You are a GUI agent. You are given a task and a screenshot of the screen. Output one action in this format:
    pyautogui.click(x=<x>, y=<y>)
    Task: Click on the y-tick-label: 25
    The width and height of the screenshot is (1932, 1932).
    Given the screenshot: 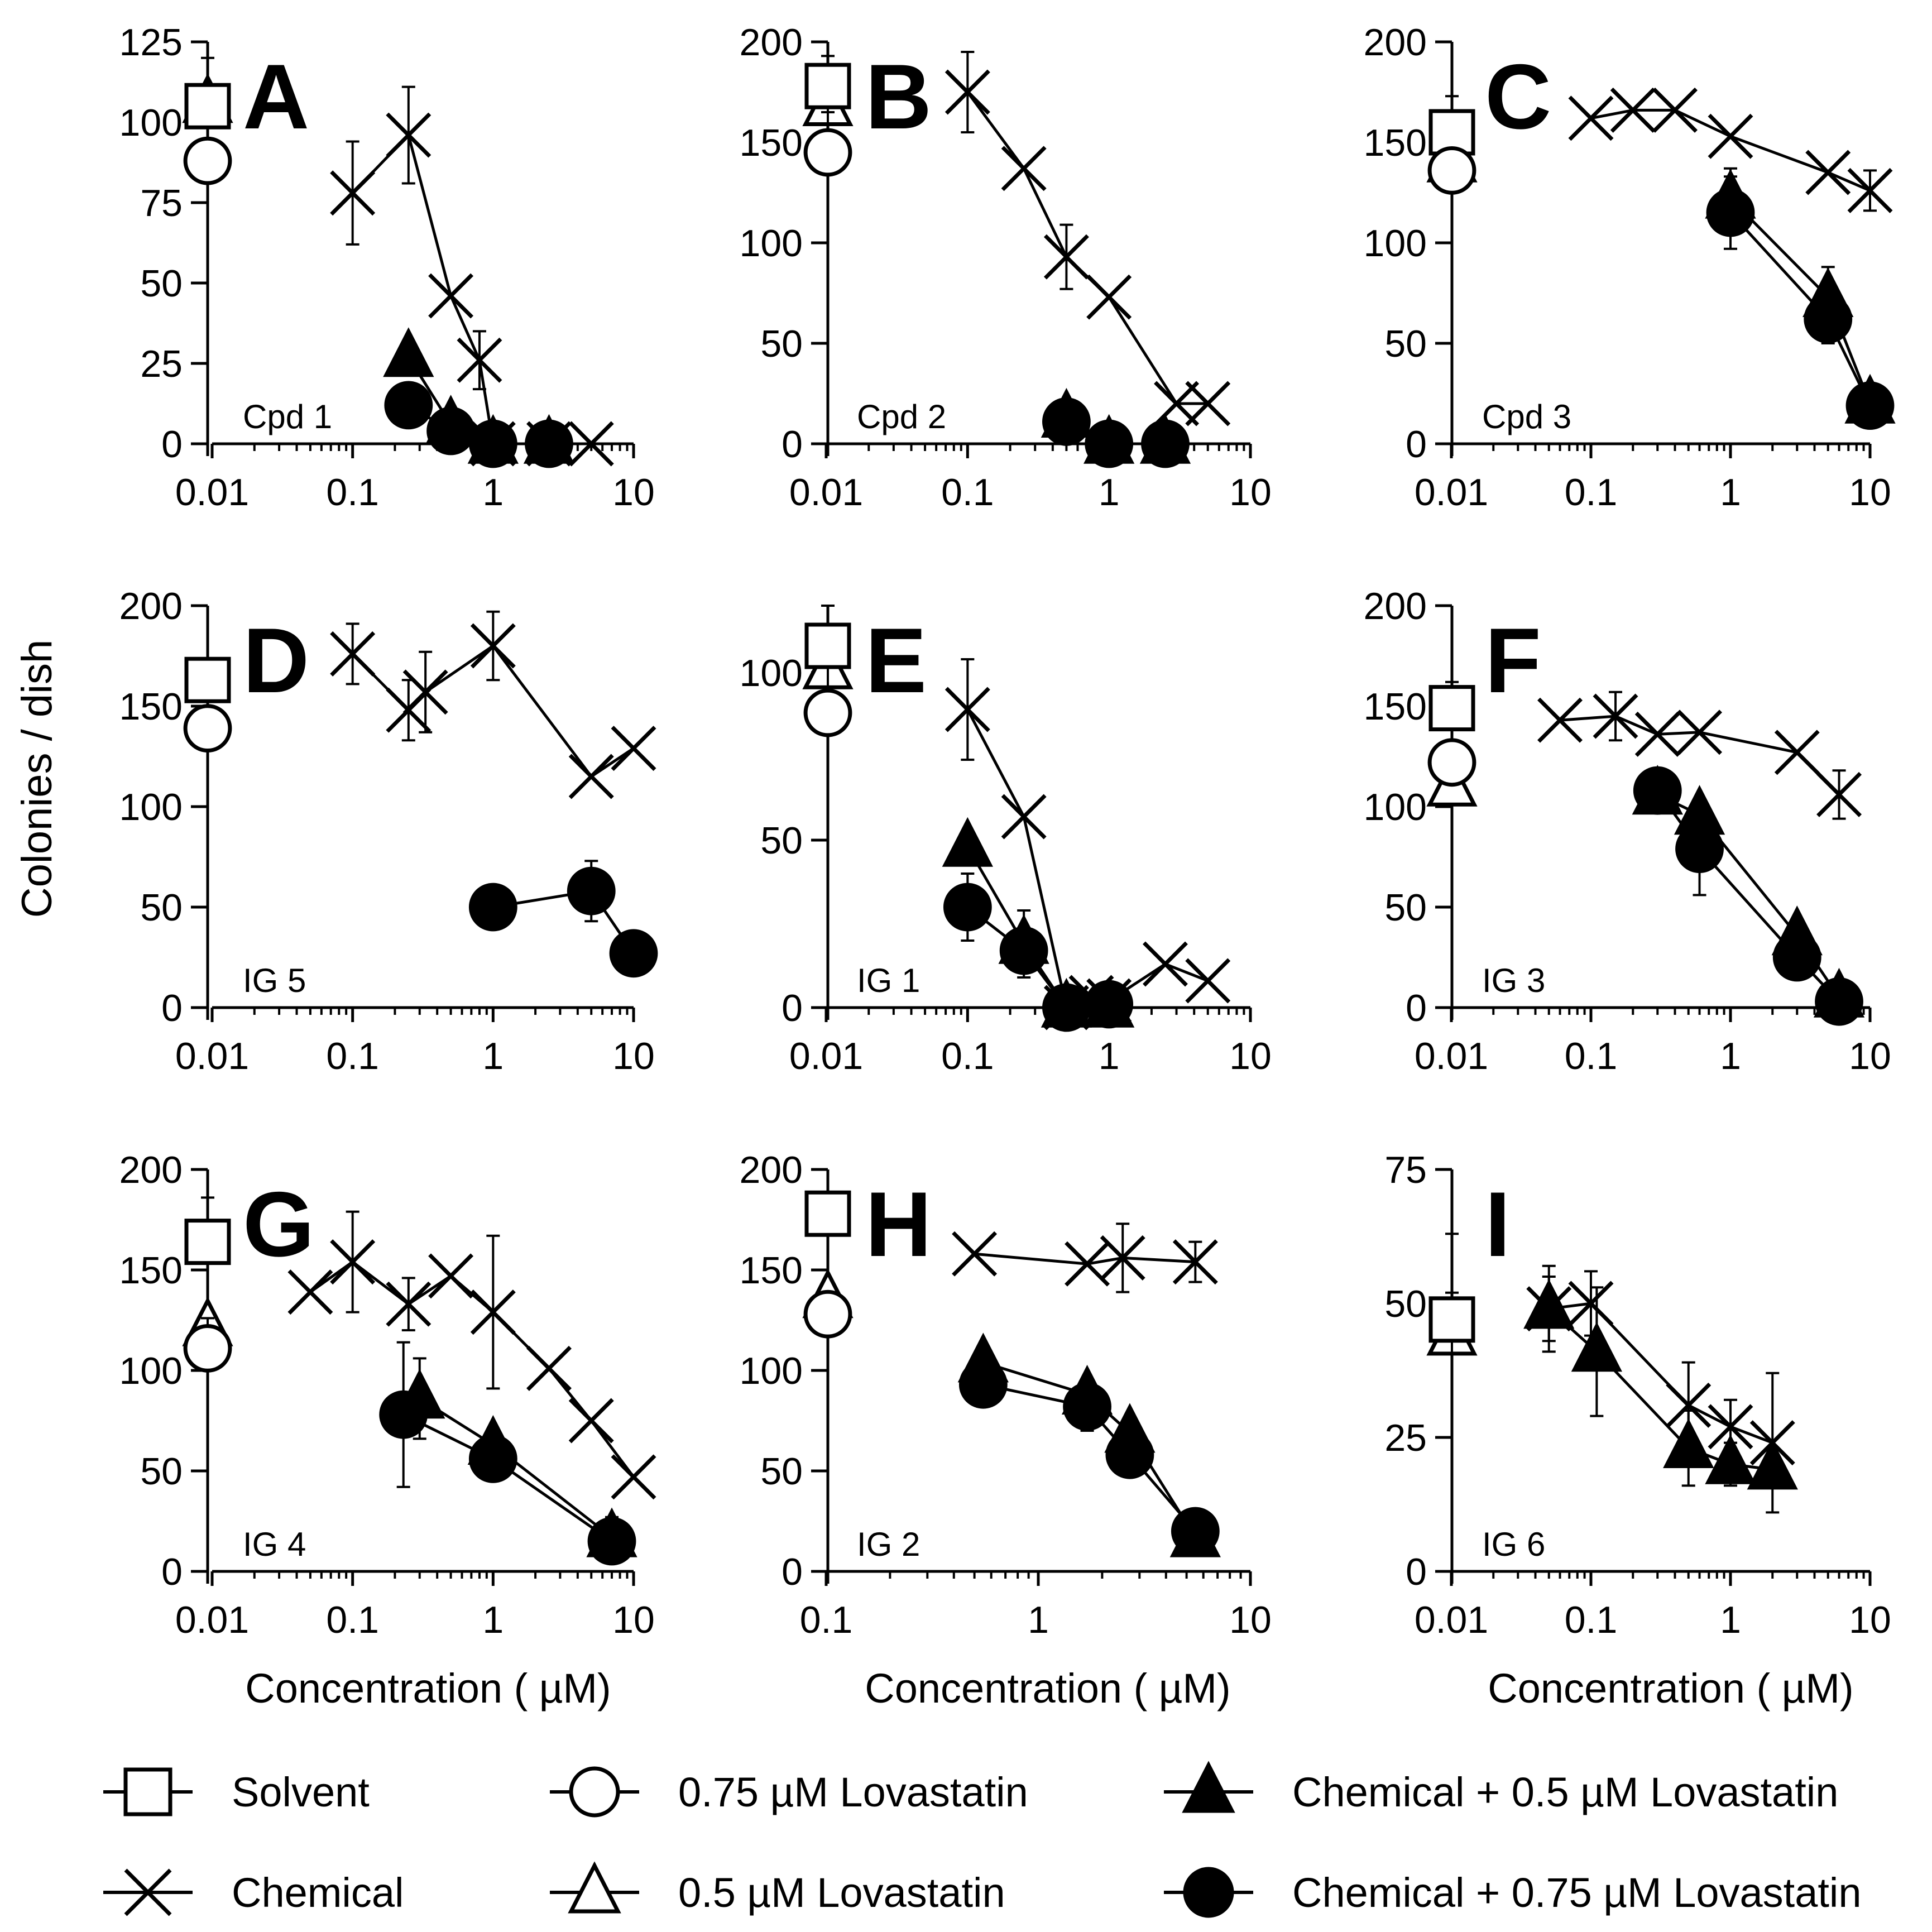 What is the action you would take?
    pyautogui.click(x=161, y=364)
    